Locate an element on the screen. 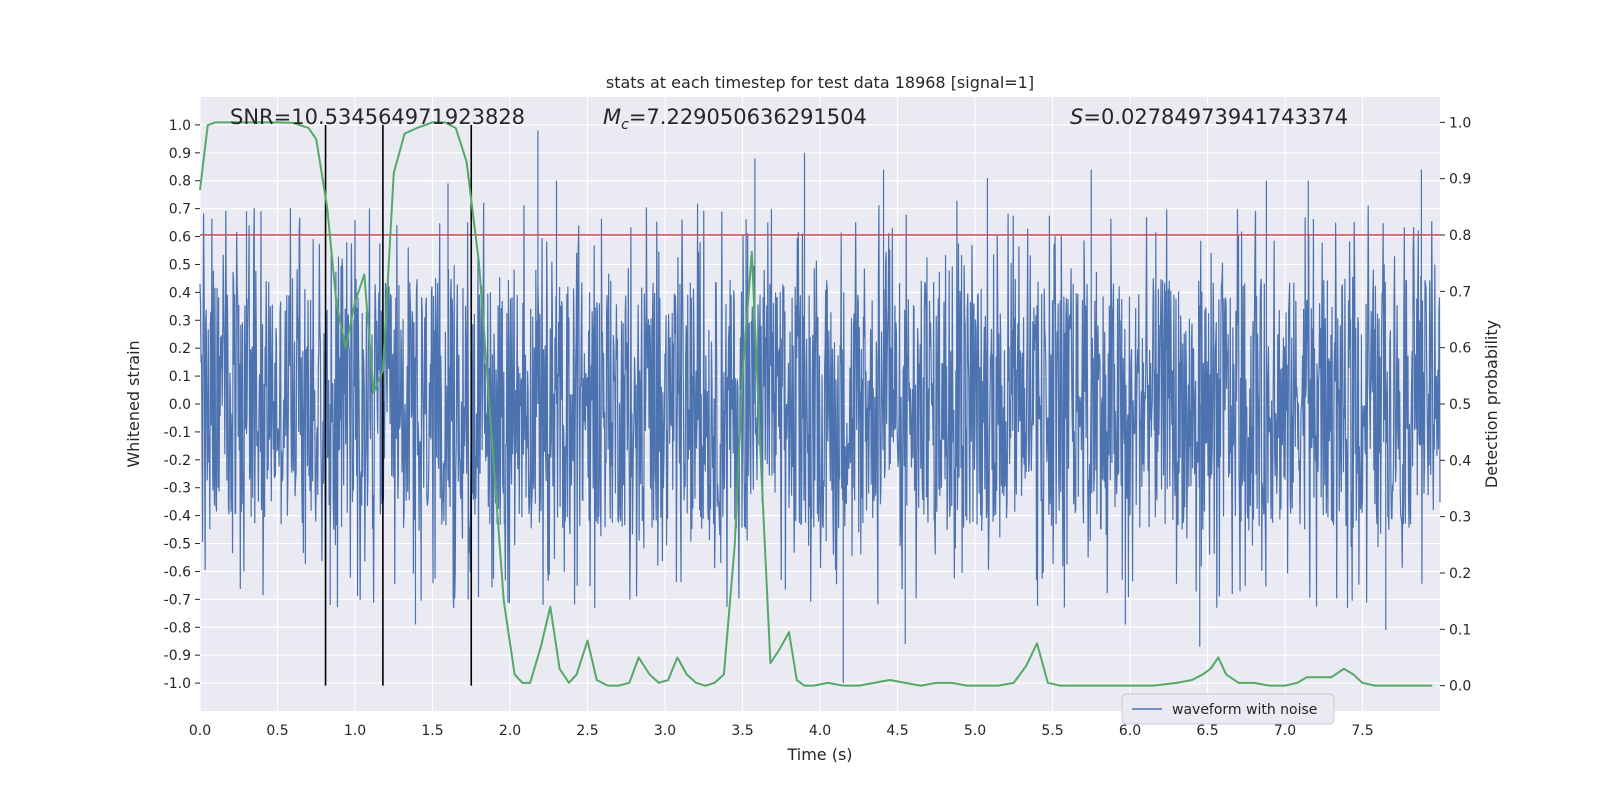  y2-axis-ticks: 1.0 0.9 0.8 0.7 0.6 0.5 0.4 0.3 0.2 0.1 0.0 is located at coordinates (1455, 405).